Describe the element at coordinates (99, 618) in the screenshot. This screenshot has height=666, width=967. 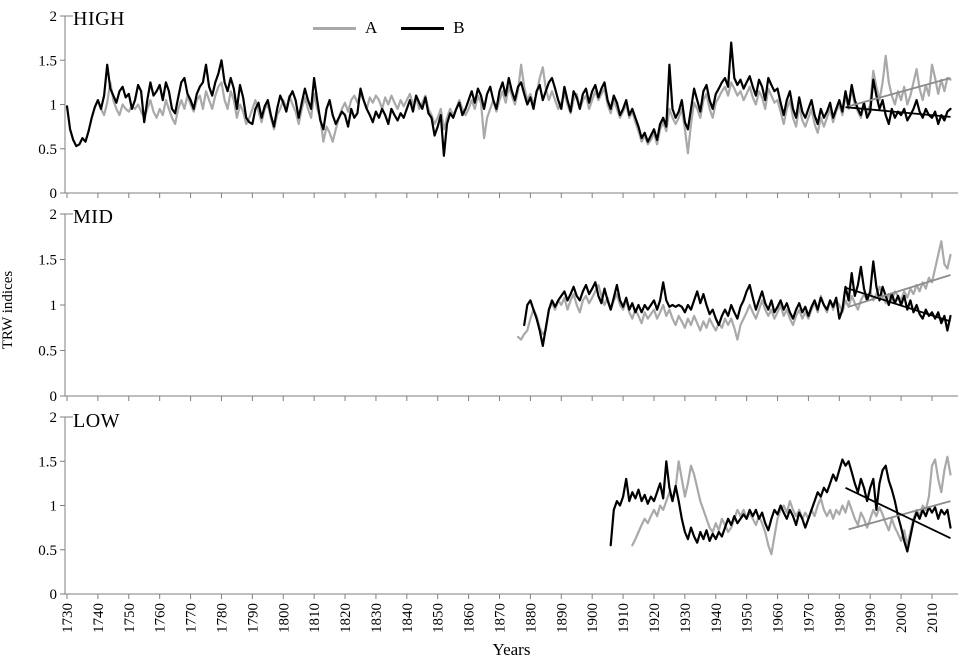
I see `x-tick-label: 1740` at that location.